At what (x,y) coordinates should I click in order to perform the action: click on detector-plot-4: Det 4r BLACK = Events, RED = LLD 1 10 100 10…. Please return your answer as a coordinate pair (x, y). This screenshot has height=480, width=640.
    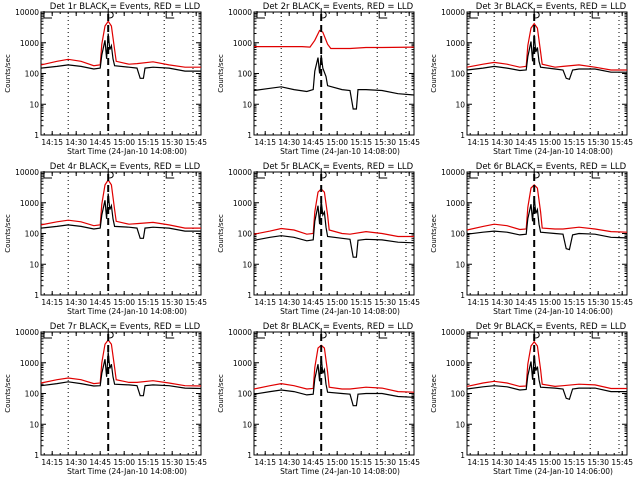
    Looking at the image, I should click on (105, 239).